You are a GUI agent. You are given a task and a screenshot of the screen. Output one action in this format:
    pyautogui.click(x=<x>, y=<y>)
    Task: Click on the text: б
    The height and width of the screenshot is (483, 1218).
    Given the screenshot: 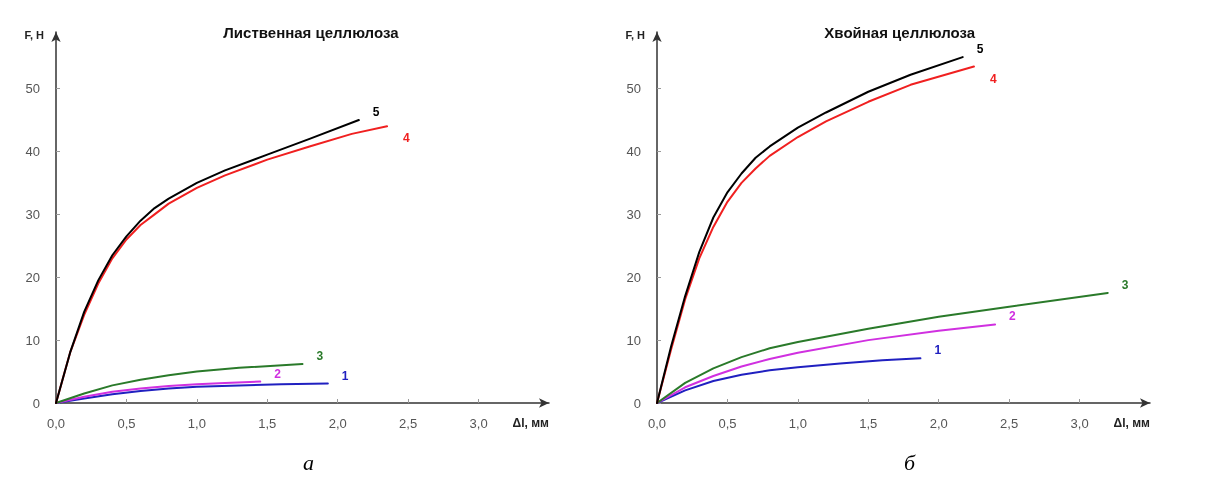 What is the action you would take?
    pyautogui.click(x=909, y=462)
    